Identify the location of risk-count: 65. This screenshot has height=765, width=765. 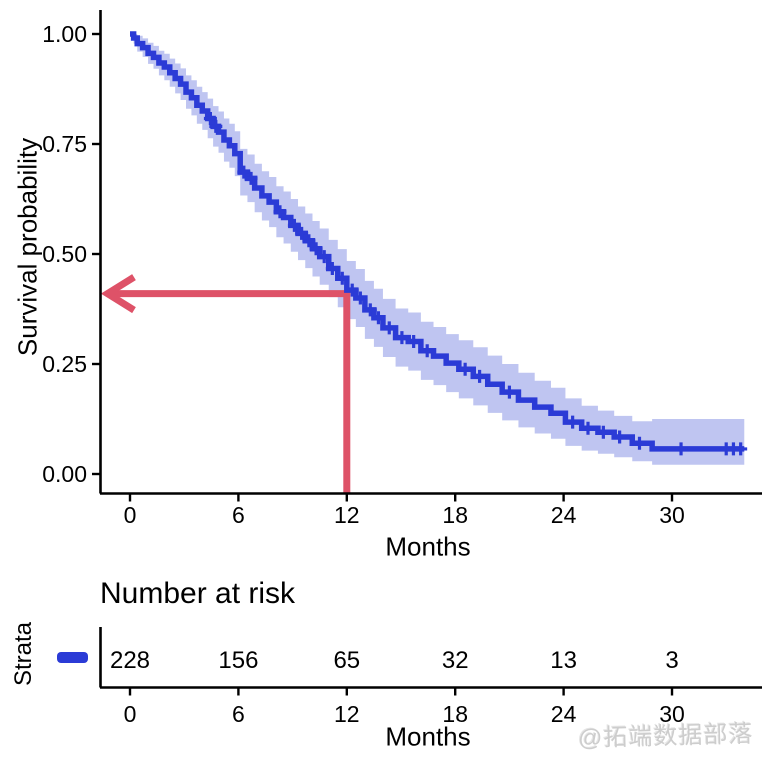
(346, 660).